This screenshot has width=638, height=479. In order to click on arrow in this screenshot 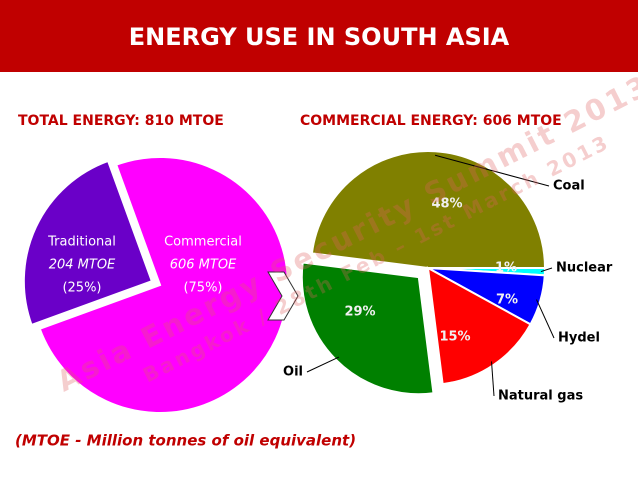, I will do `click(283, 296)`.